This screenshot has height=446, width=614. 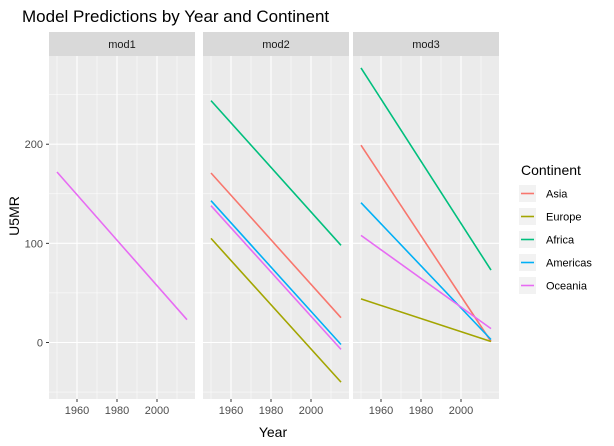 I want to click on legend-label: Americas, so click(x=569, y=264).